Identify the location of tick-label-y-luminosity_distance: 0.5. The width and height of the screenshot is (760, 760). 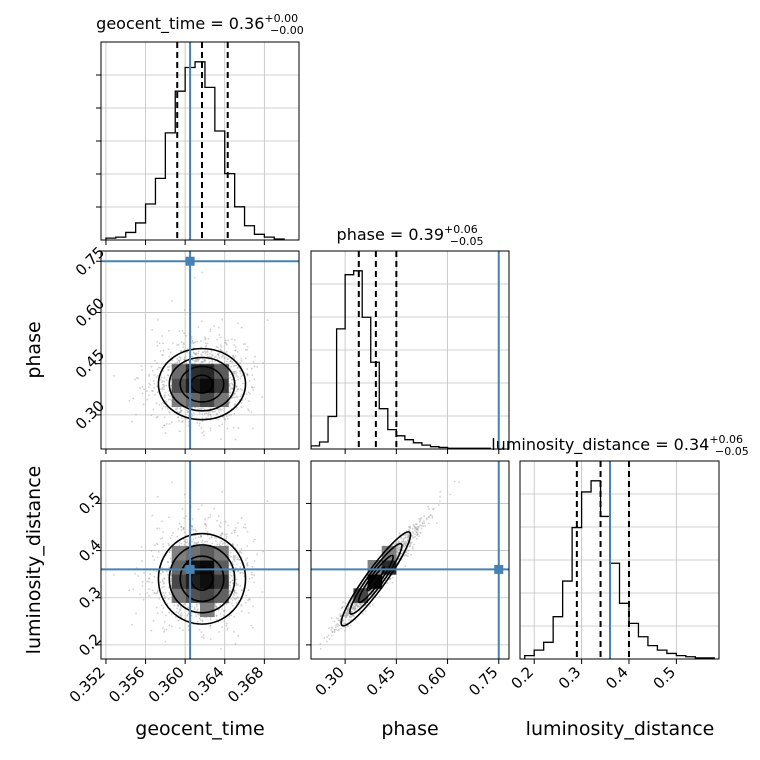
(90, 504).